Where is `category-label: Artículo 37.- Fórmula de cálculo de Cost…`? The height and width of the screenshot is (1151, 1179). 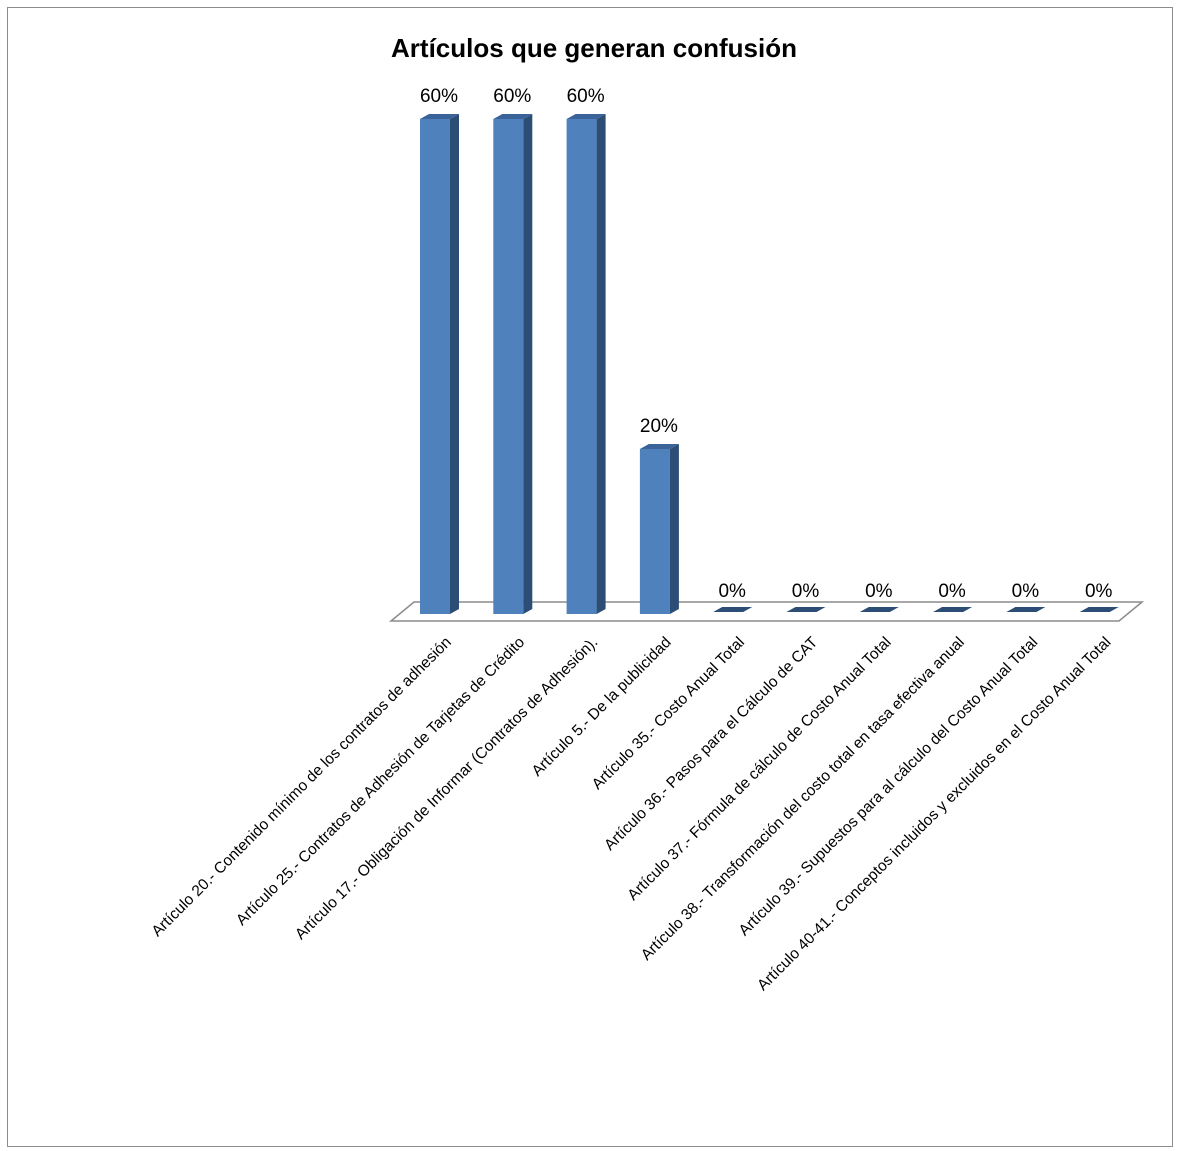 category-label: Artículo 37.- Fórmula de cálculo de Cost… is located at coordinates (759, 769).